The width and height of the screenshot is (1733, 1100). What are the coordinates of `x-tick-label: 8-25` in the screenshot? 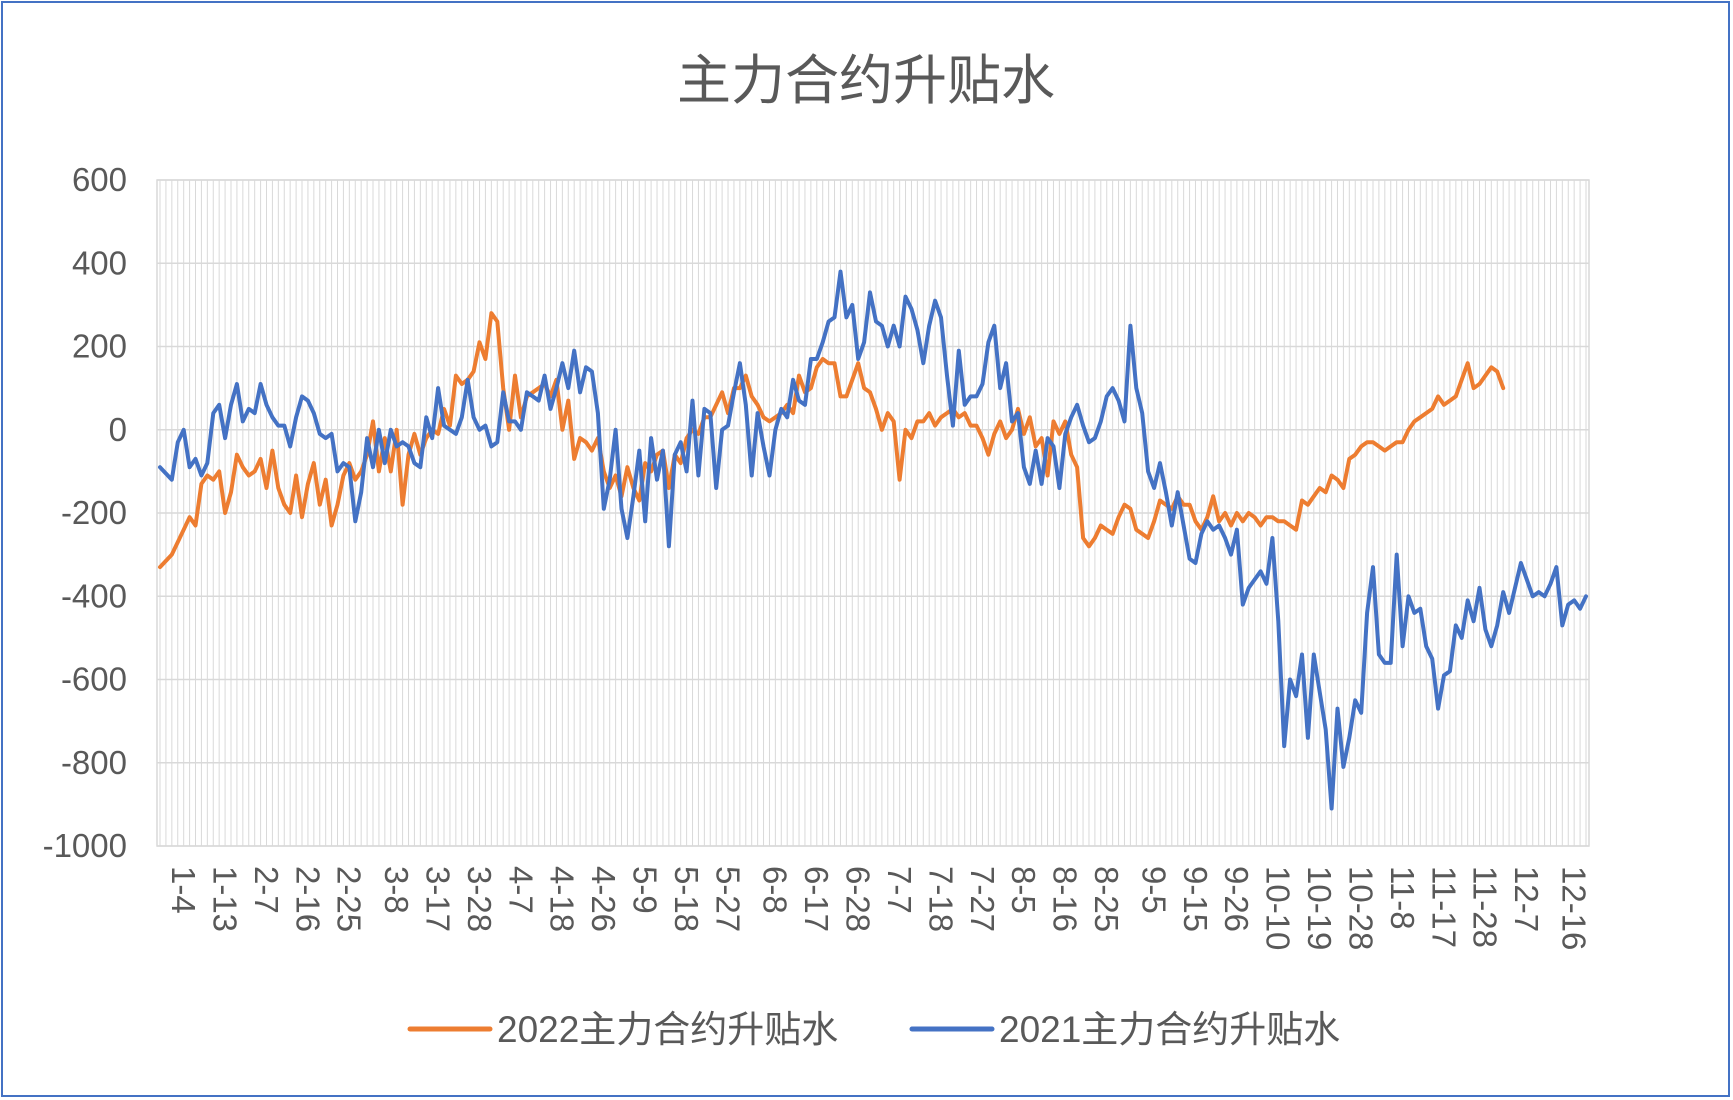 It's located at (1106, 899).